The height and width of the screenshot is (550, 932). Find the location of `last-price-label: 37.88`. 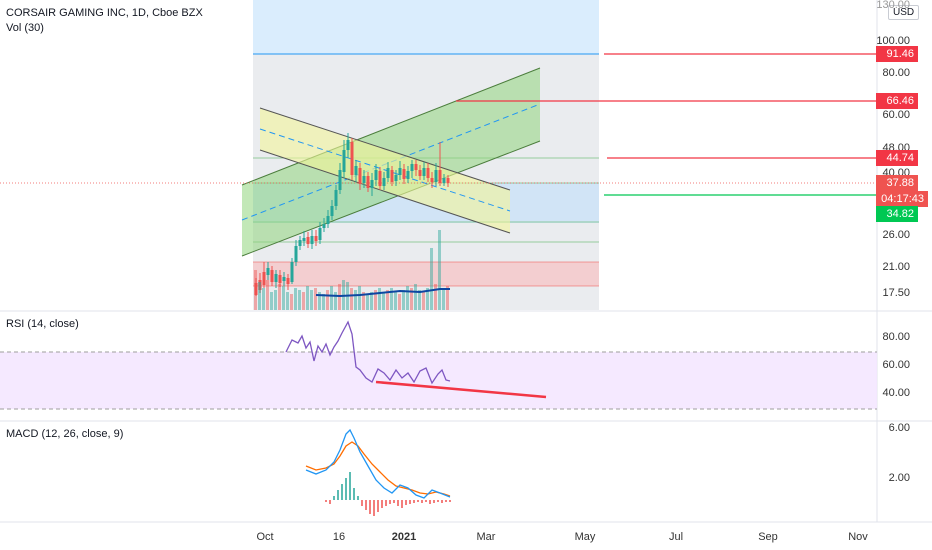

last-price-label: 37.88 is located at coordinates (897, 183).